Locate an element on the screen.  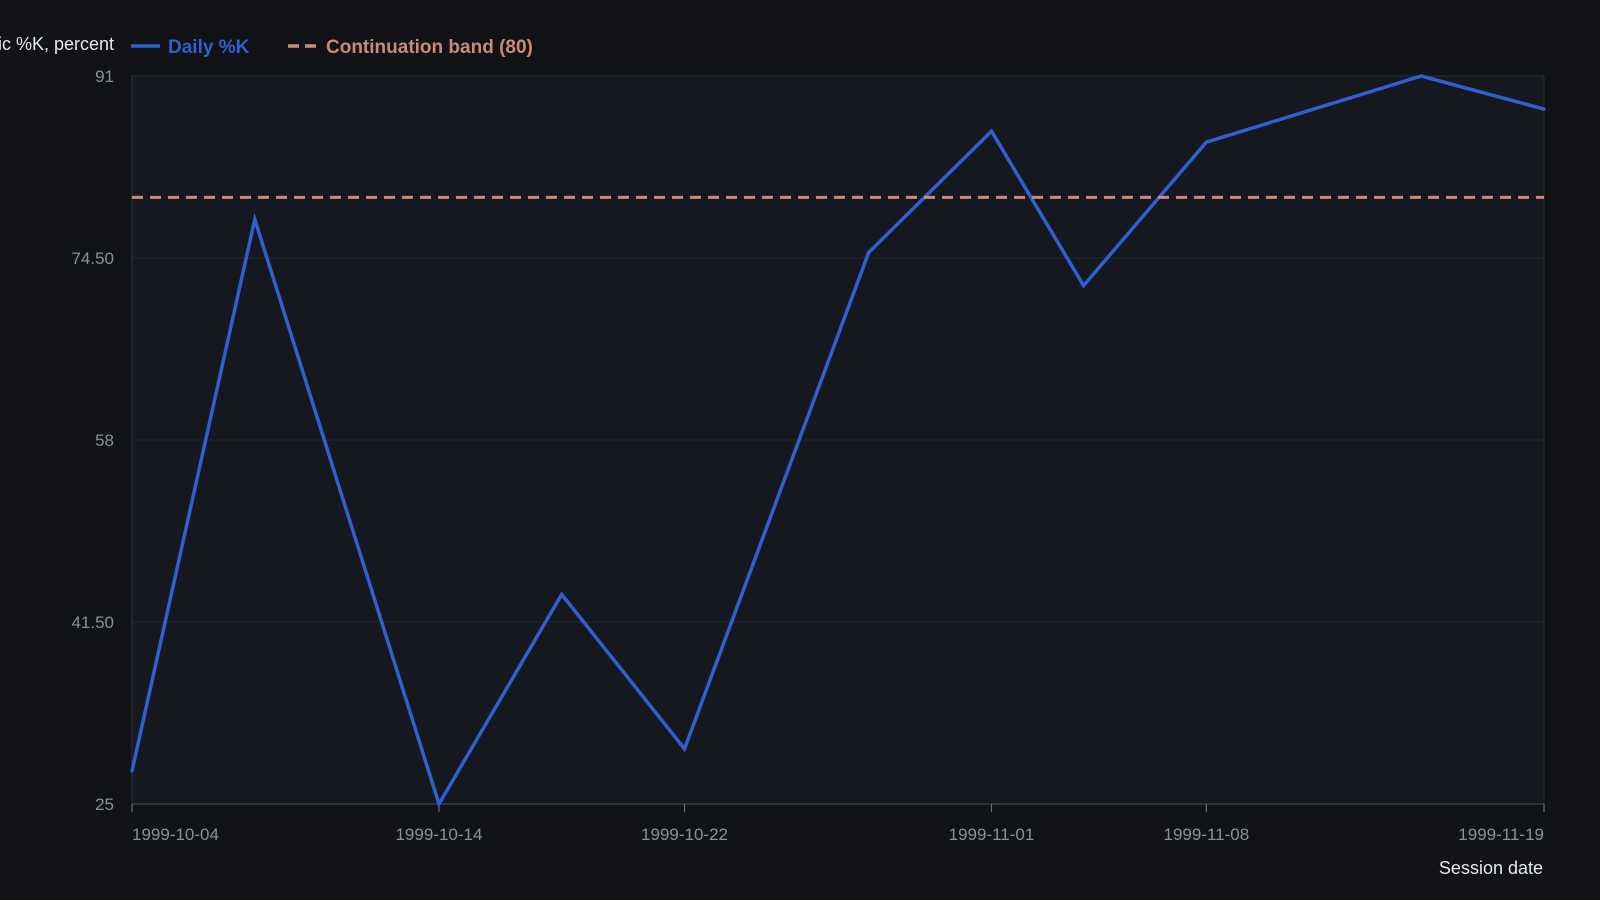
legend-label-daily-k: Daily %K is located at coordinates (209, 47).